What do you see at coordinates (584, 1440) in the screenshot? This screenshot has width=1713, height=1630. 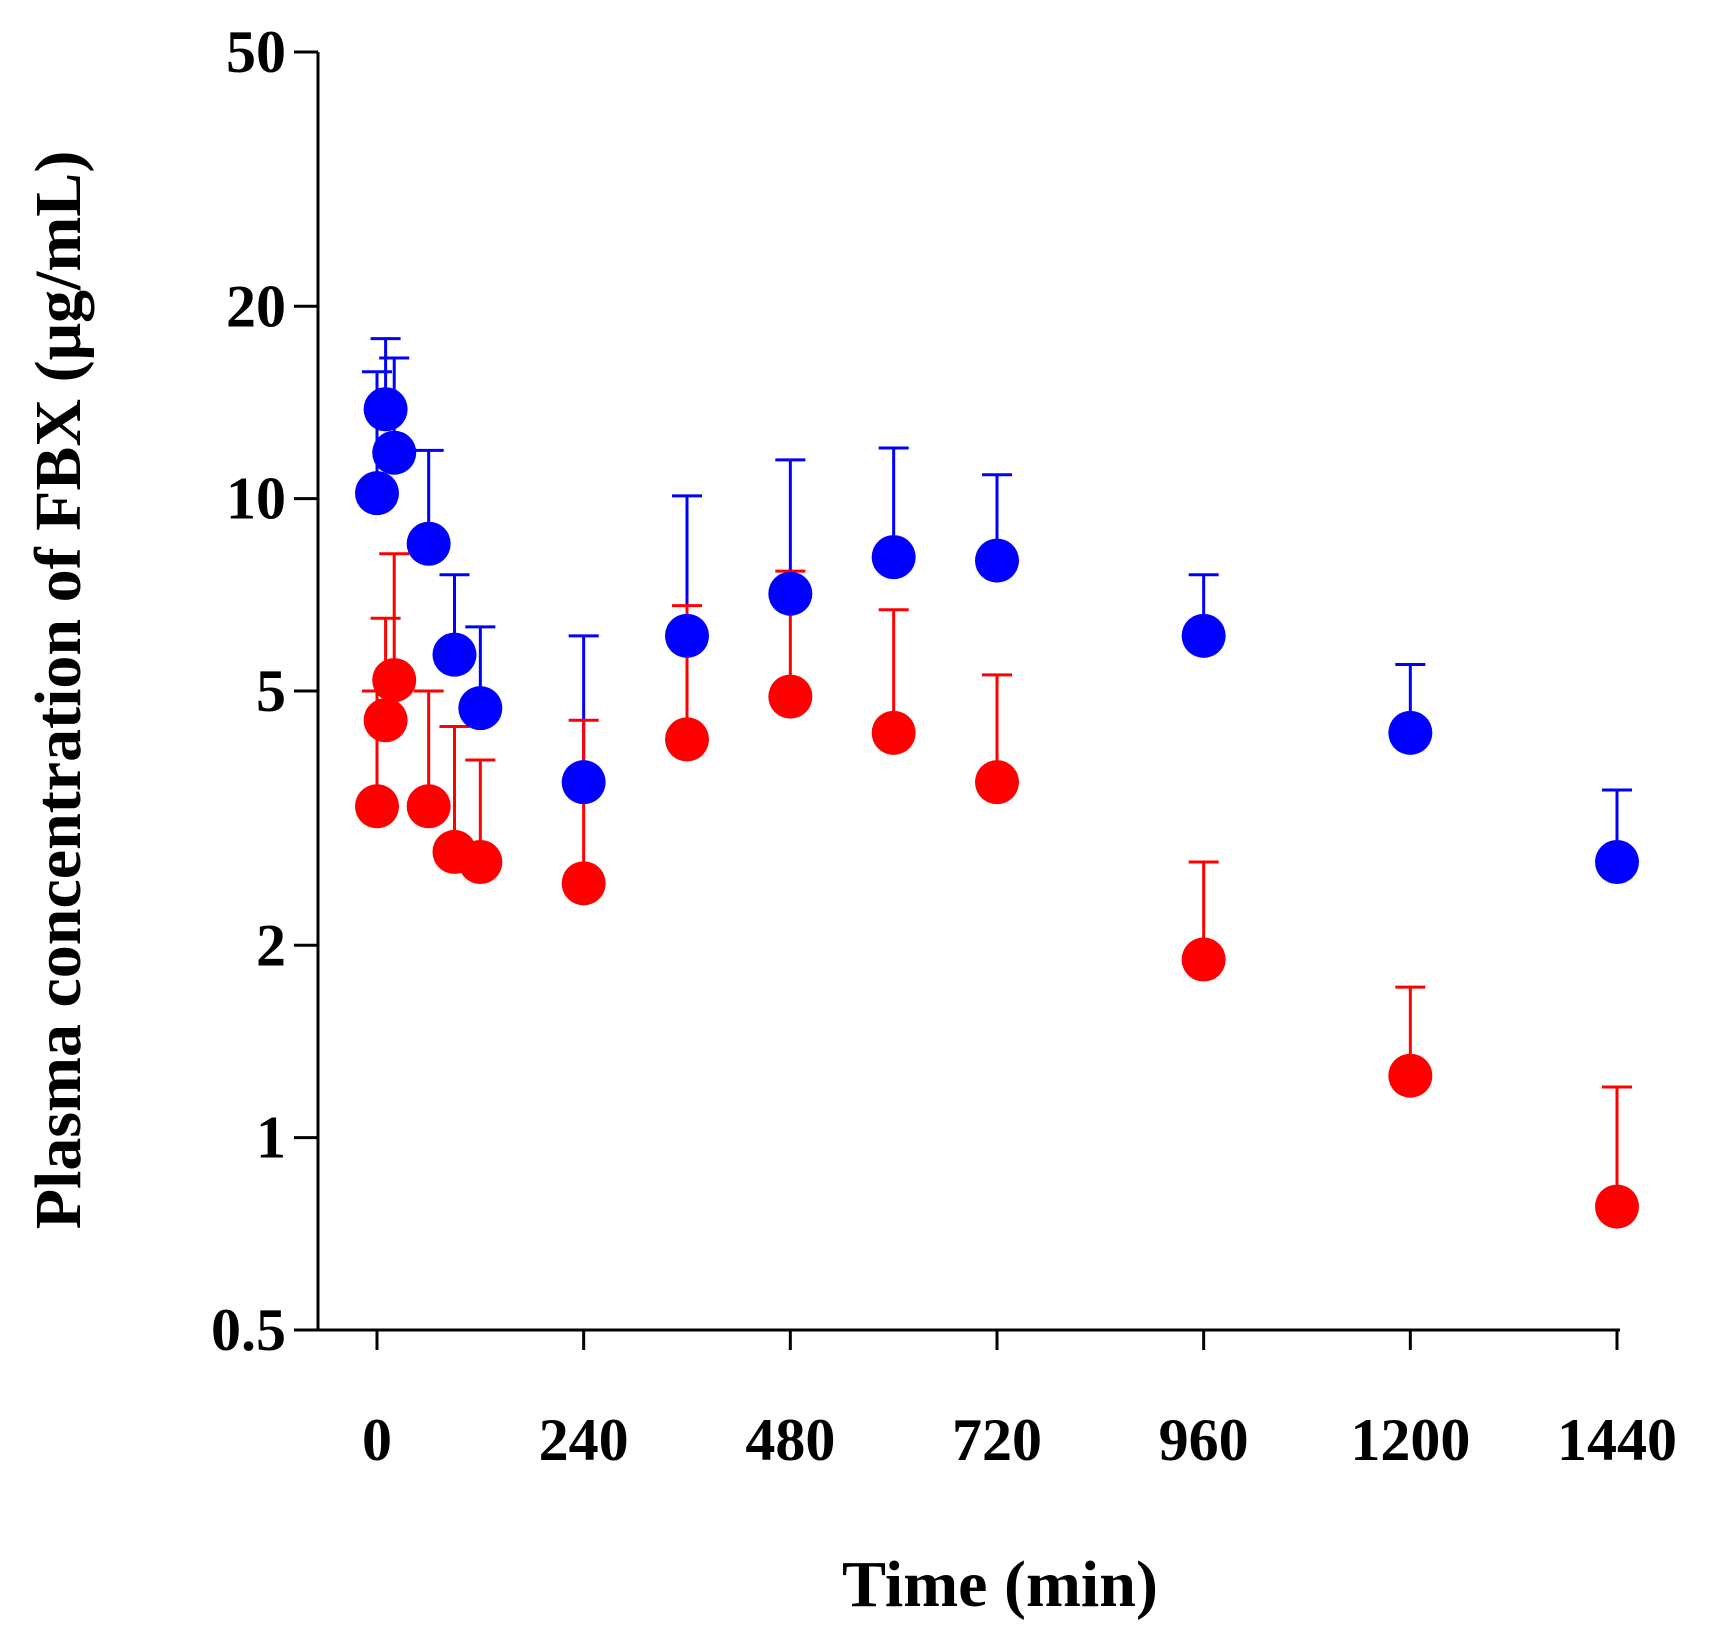 I see `x-tick-label: 240` at bounding box center [584, 1440].